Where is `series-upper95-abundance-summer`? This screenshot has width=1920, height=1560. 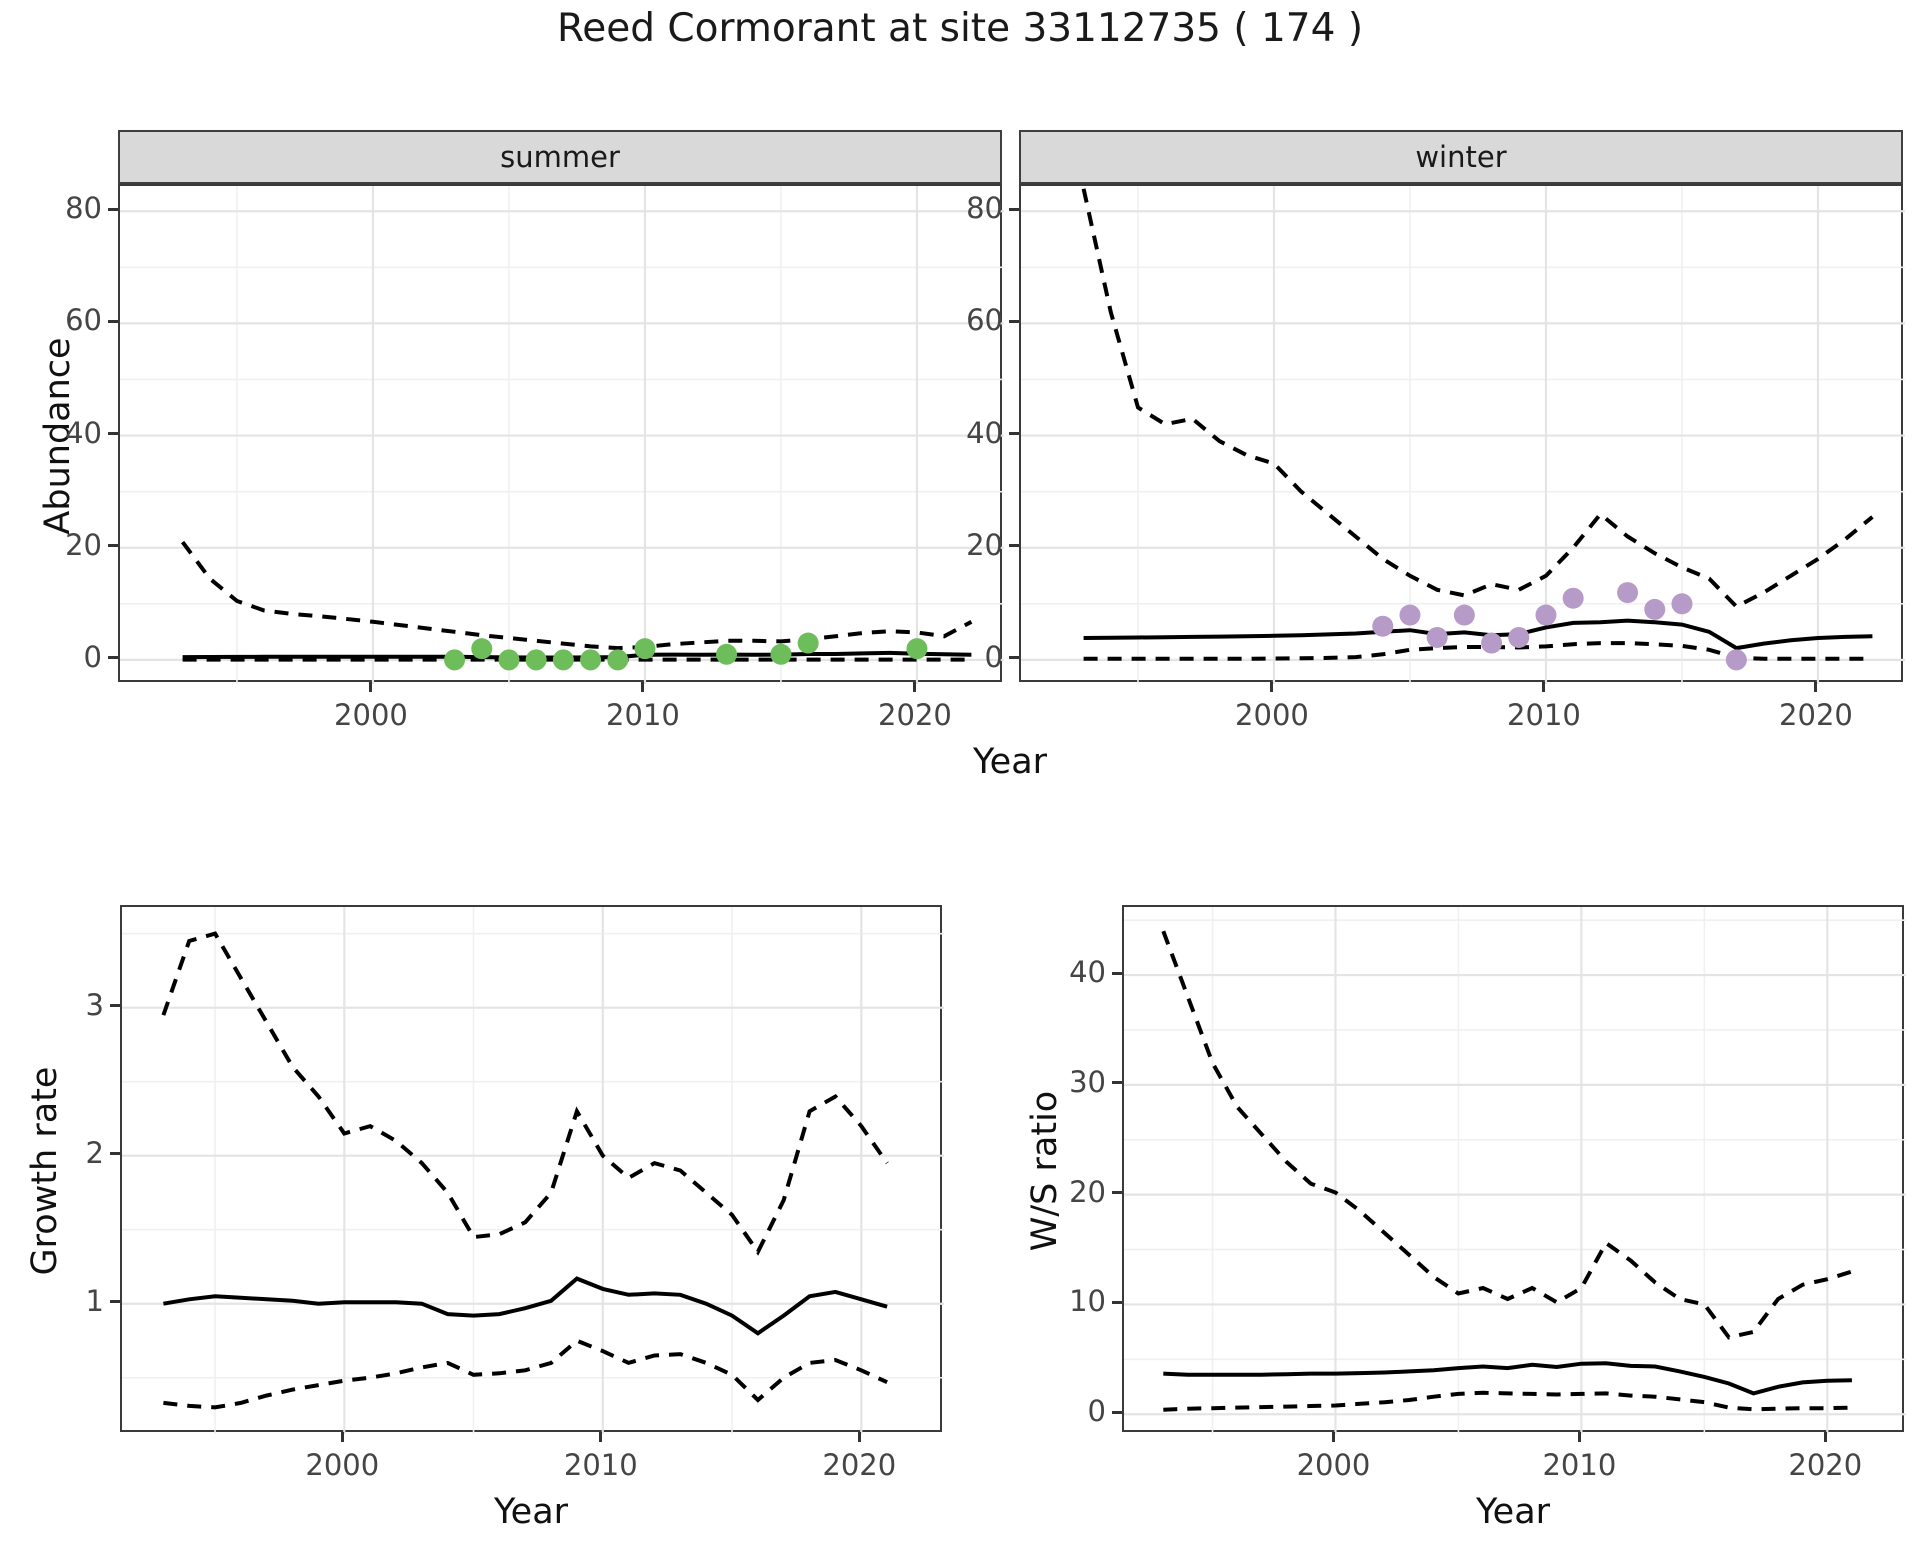 series-upper95-abundance-summer is located at coordinates (576, 595).